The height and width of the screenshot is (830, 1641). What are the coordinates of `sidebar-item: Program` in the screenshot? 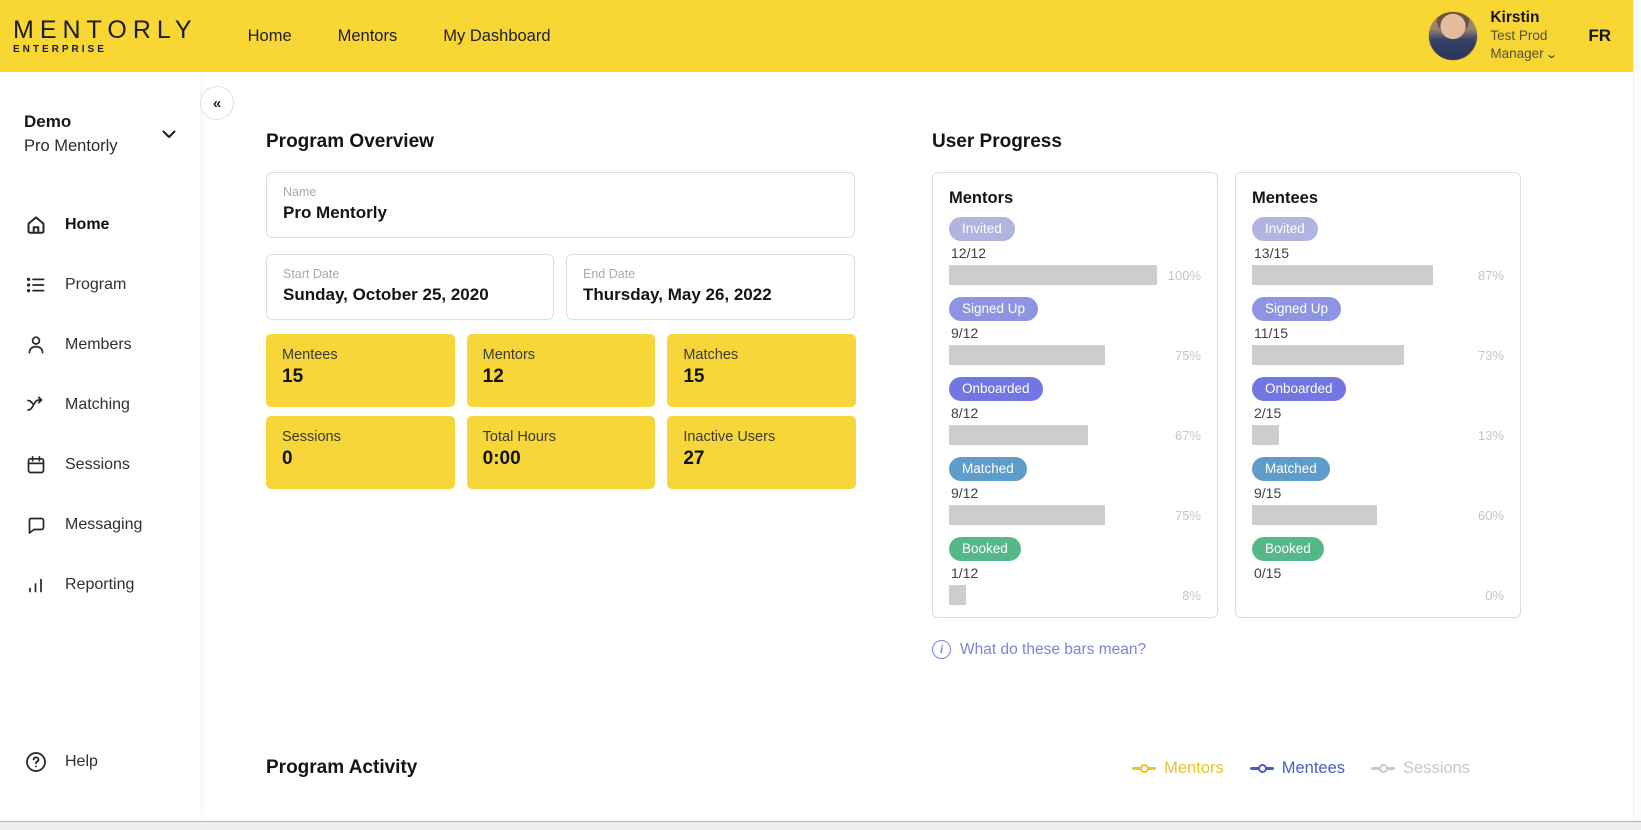 It's located at (100, 285).